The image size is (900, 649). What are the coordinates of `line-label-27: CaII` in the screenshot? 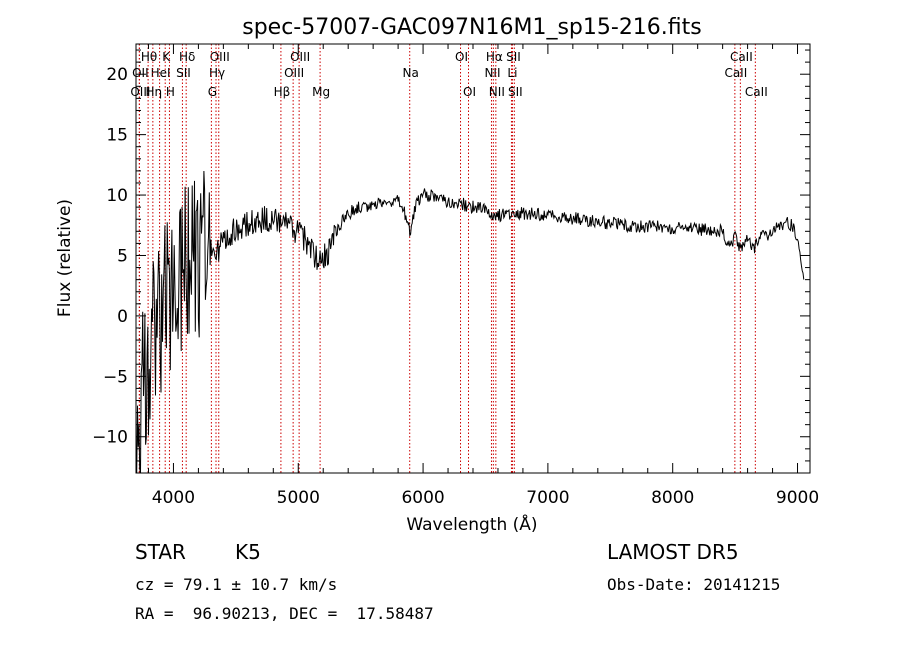 It's located at (756, 92).